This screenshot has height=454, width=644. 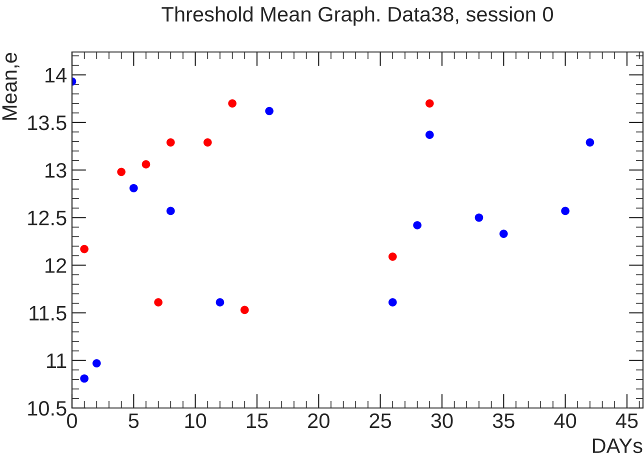 What do you see at coordinates (47, 408) in the screenshot?
I see `y-tick-label: 10.5` at bounding box center [47, 408].